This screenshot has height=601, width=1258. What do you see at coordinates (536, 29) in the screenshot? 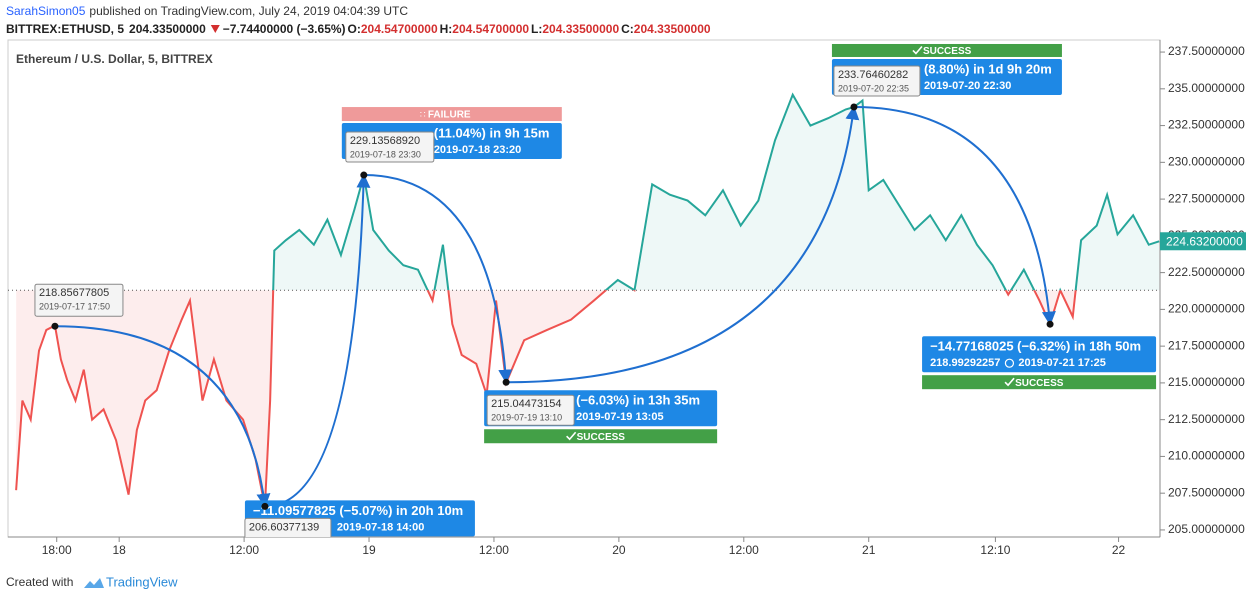
I see `ohlc-label: L:` at bounding box center [536, 29].